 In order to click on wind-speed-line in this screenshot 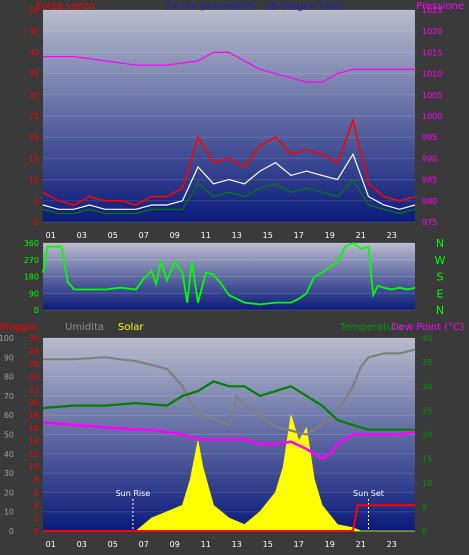, I will do `click(229, 161)`.